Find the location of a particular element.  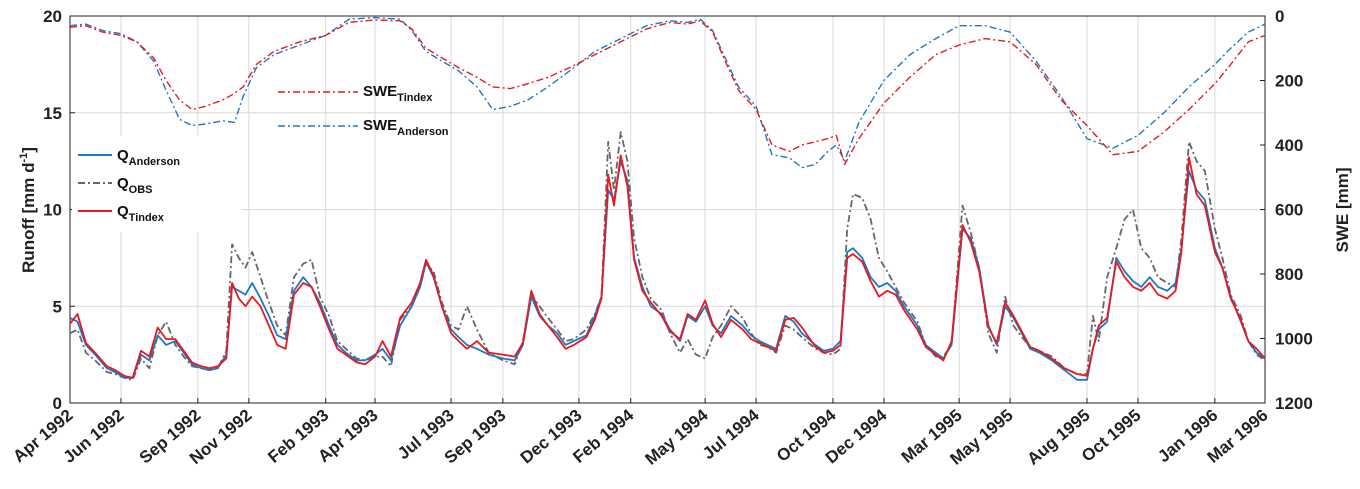

left-tick-label: 20 is located at coordinates (52, 16).